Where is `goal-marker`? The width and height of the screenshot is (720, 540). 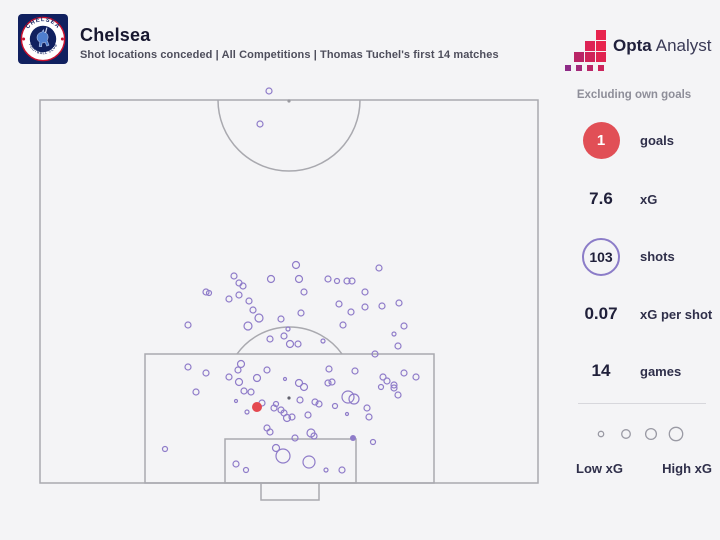
goal-marker is located at coordinates (257, 407).